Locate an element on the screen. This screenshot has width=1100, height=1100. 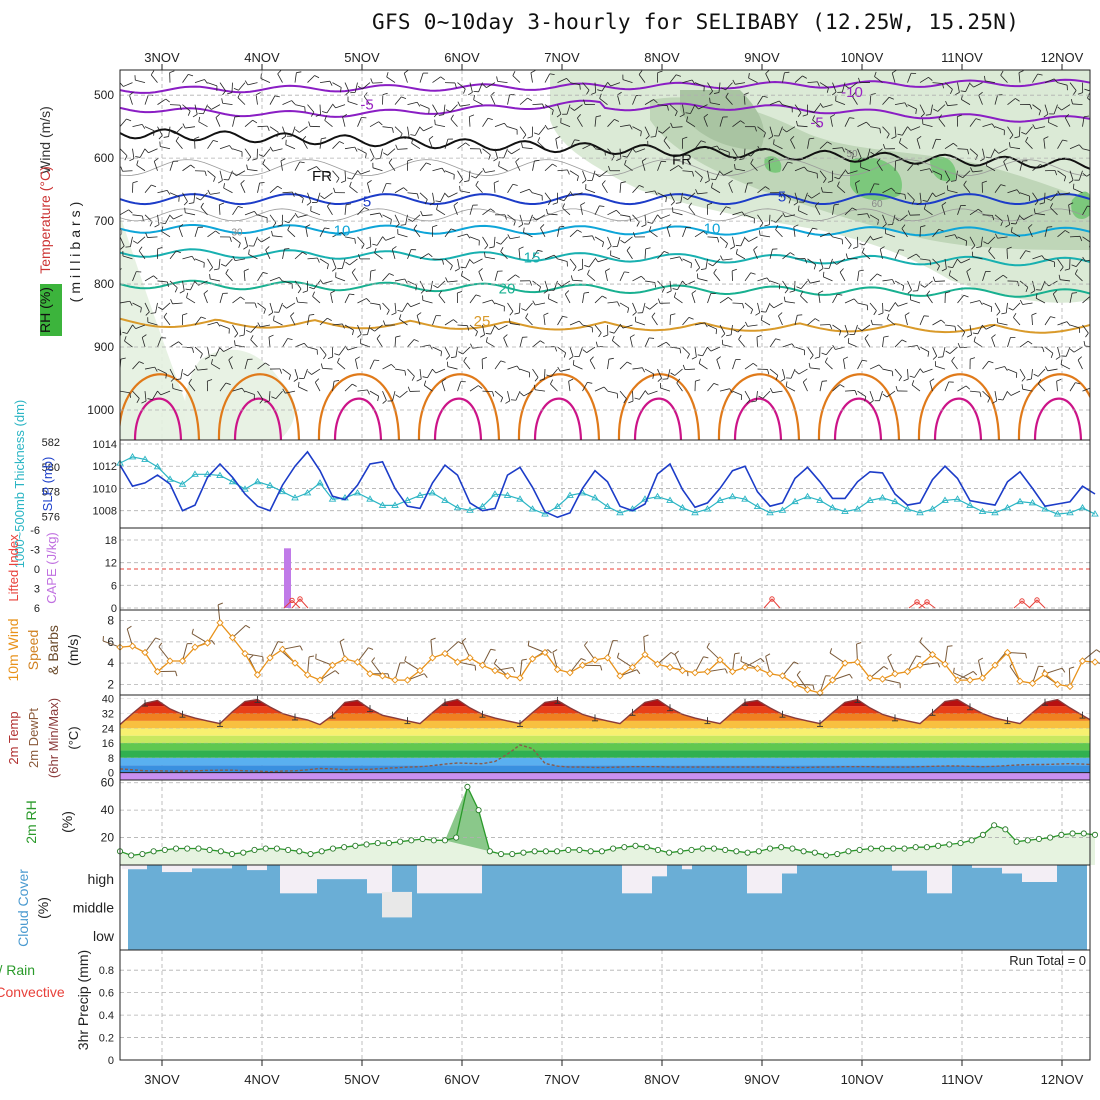
surface-wind-barb is located at coordinates (768, 665).